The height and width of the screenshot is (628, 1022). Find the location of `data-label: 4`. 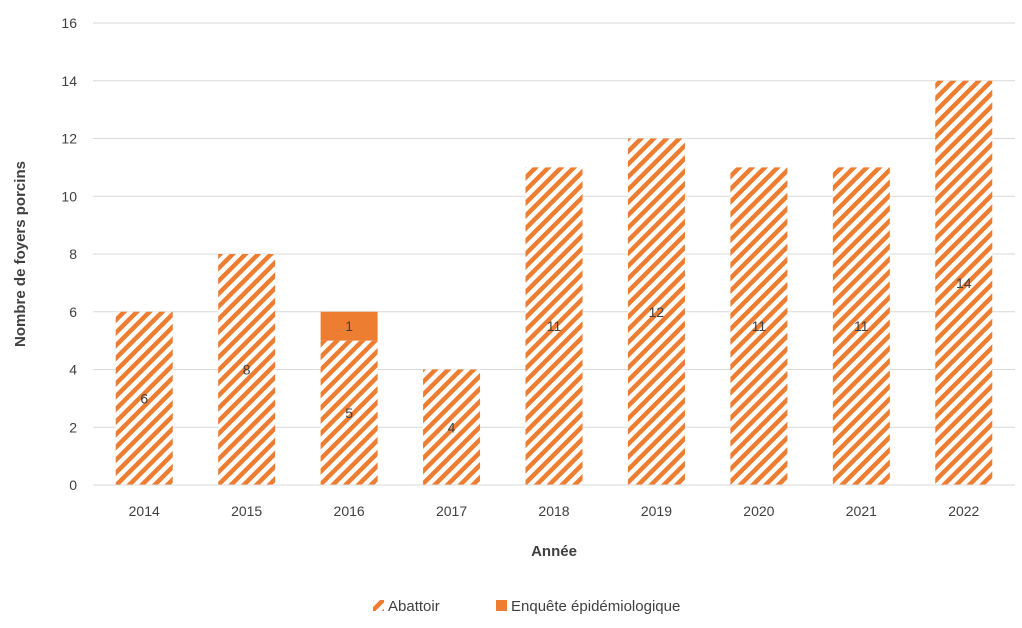

data-label: 4 is located at coordinates (452, 427).